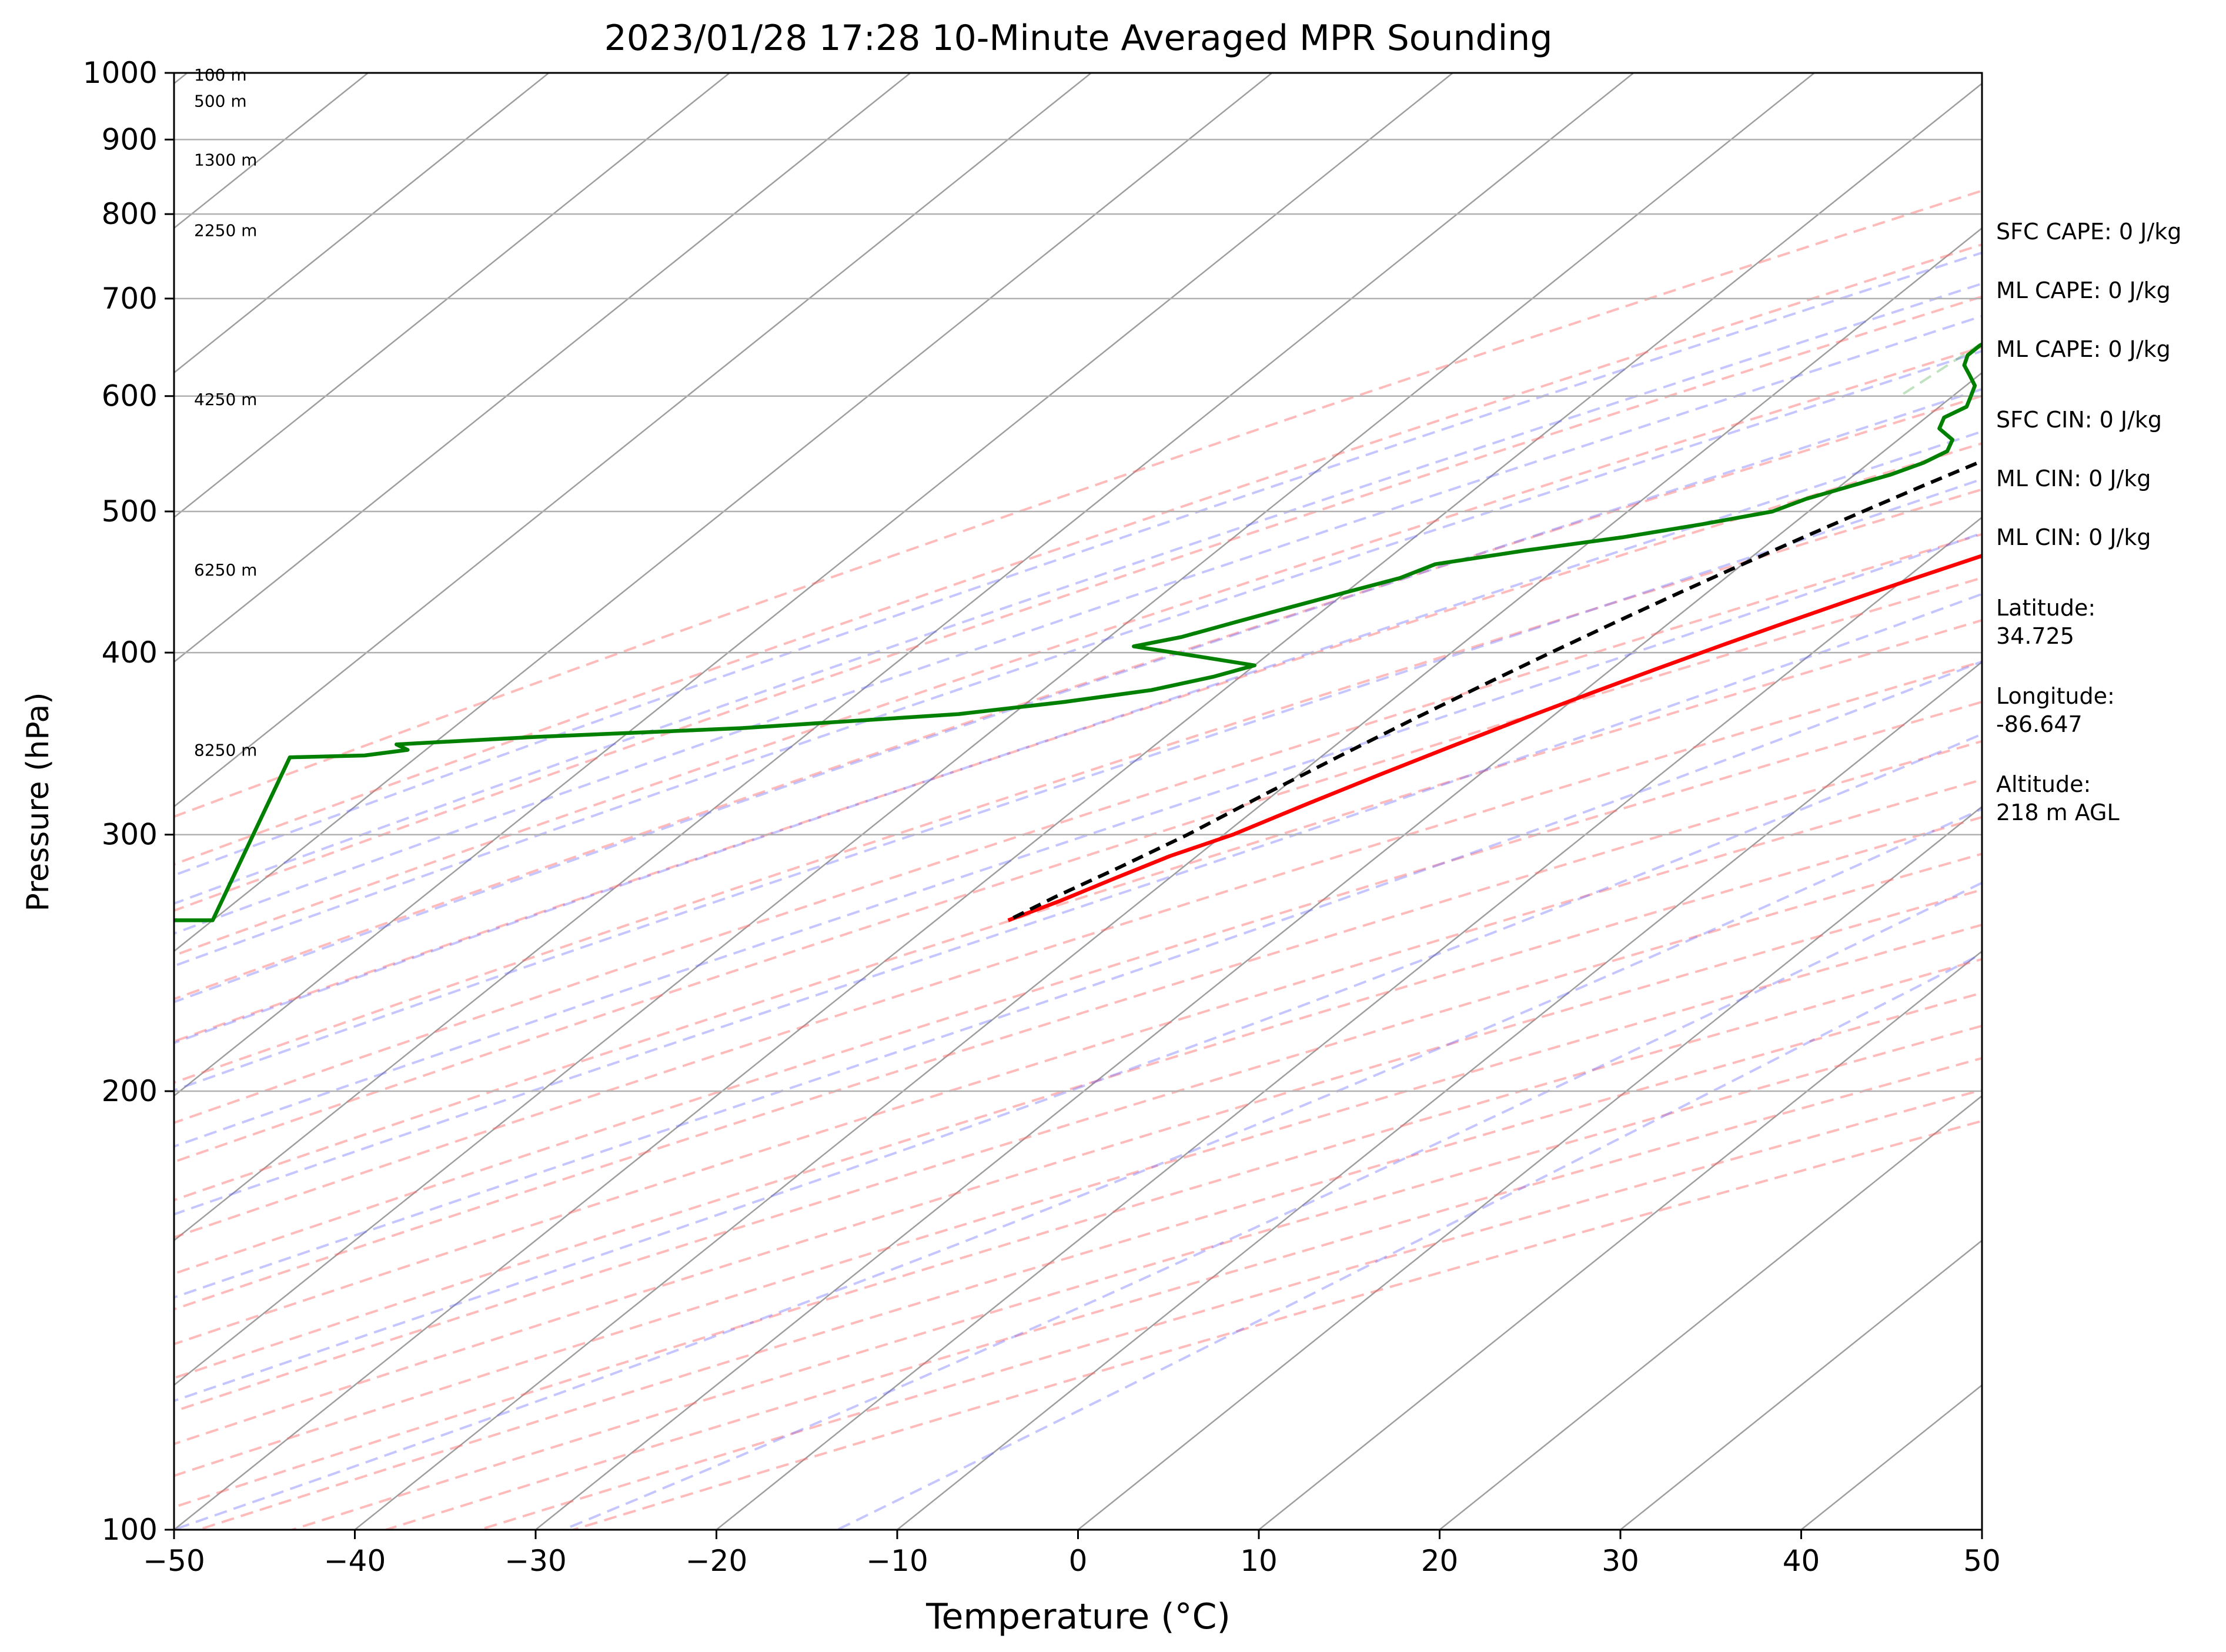 This screenshot has height=1652, width=2226. Describe the element at coordinates (130, 653) in the screenshot. I see `y-tick-label: 400` at that location.